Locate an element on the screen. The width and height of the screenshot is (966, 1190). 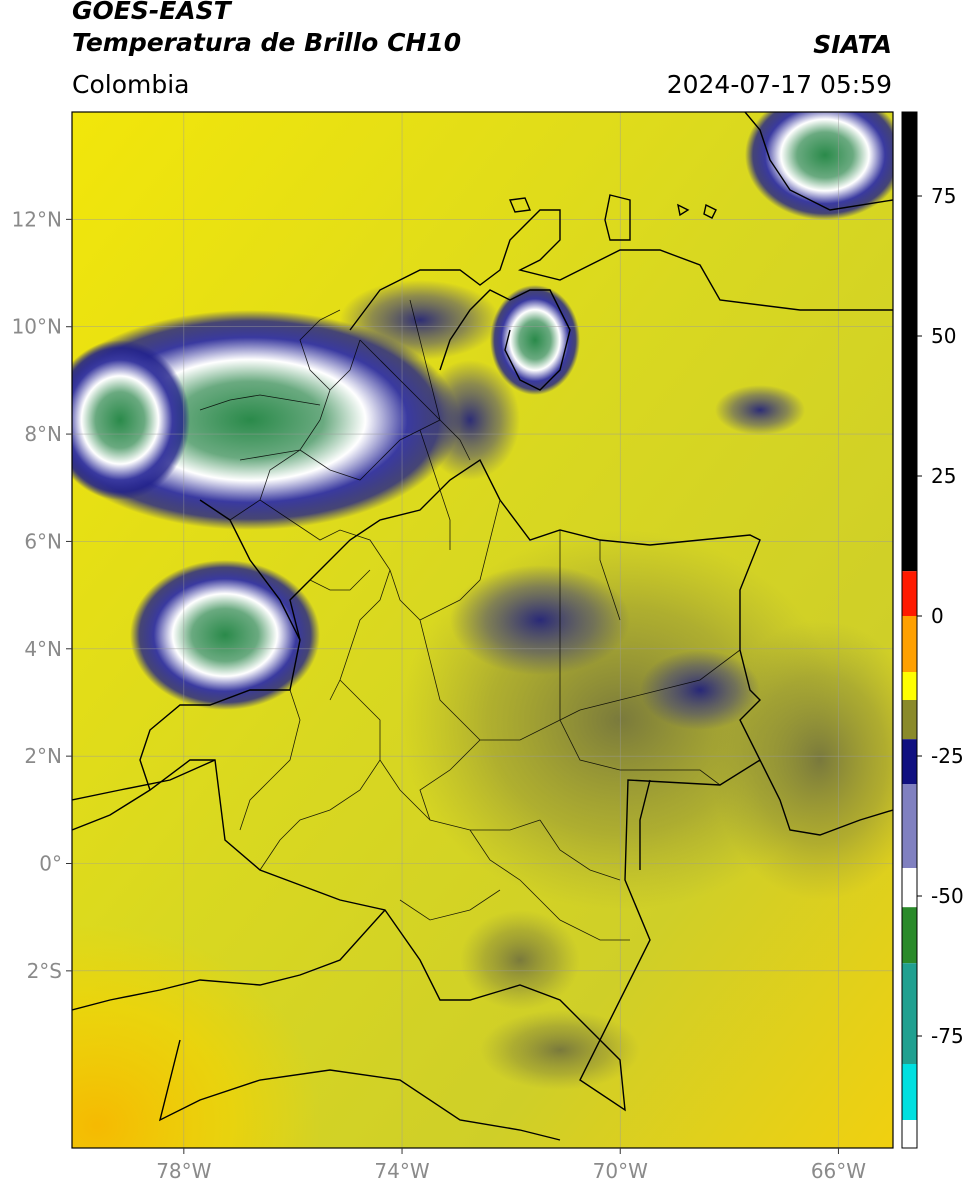
longitude-axis: 78°W 74°W 70°W 66°W is located at coordinates (511, 1165).